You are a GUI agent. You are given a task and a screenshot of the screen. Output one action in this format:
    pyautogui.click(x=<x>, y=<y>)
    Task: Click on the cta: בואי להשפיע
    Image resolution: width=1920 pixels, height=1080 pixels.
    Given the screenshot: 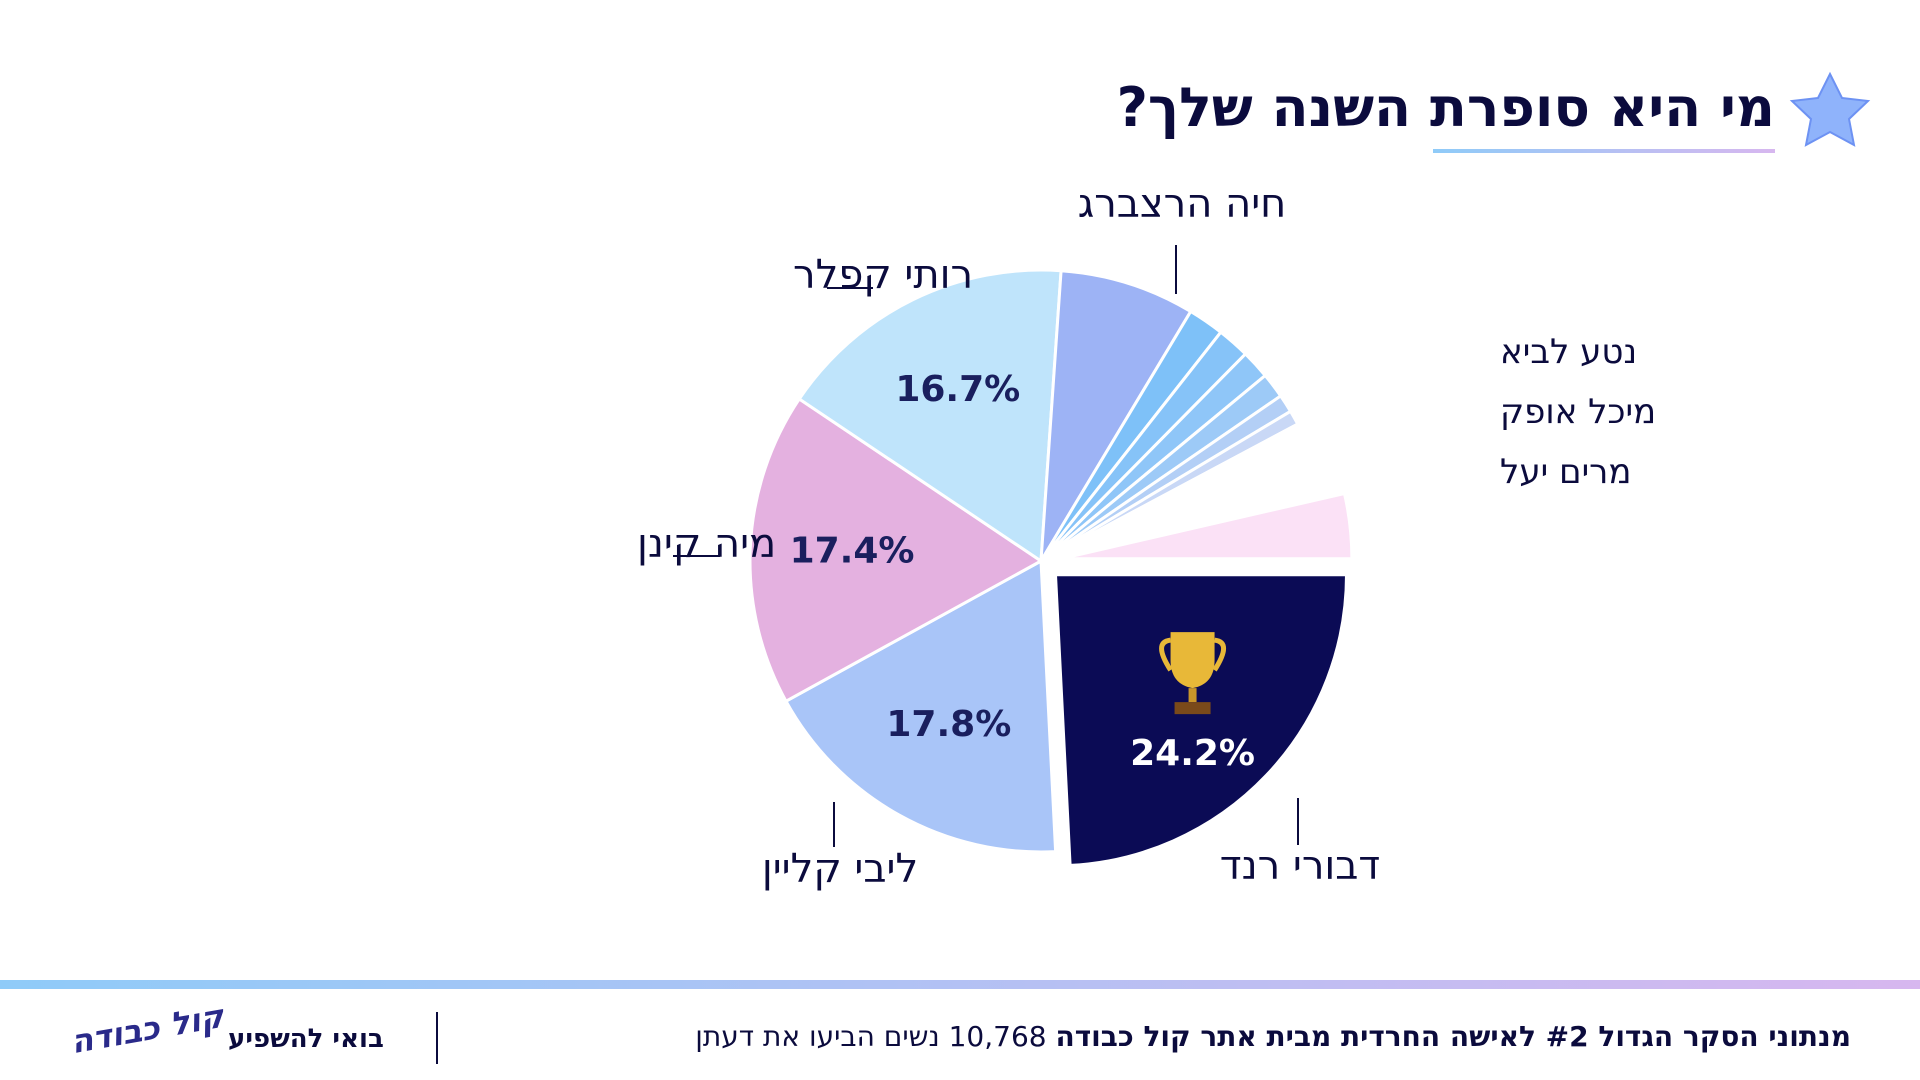 What is the action you would take?
    pyautogui.click(x=306, y=1039)
    